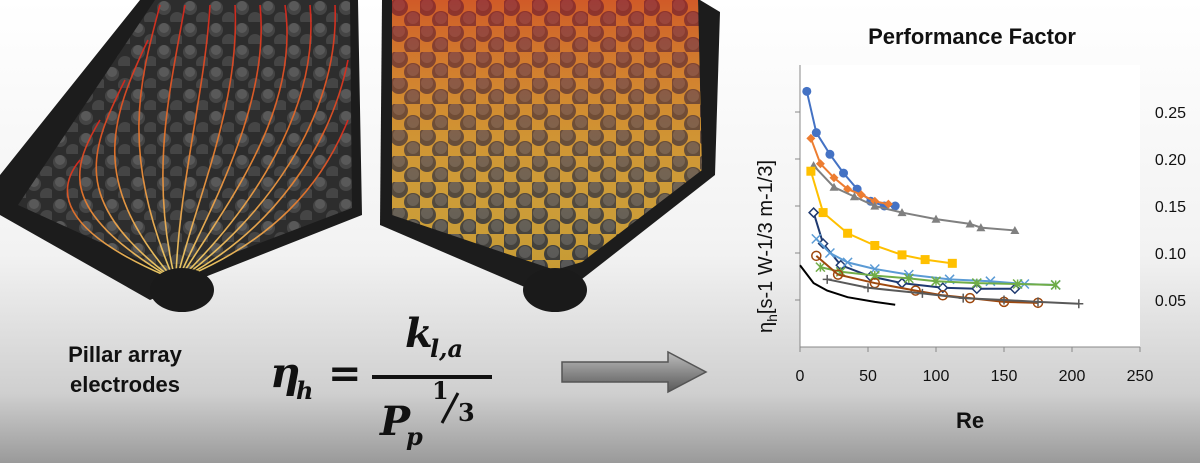  What do you see at coordinates (466, 412) in the screenshot?
I see `eq-exponent-denominator: 3` at bounding box center [466, 412].